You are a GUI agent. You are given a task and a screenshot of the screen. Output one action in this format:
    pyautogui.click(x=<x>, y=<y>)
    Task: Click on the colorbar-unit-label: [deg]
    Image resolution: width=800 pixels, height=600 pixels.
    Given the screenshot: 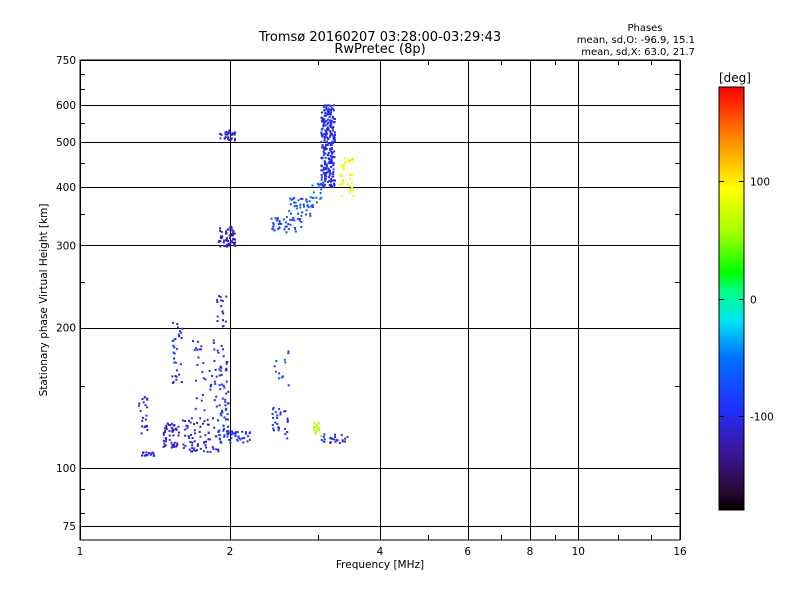 What is the action you would take?
    pyautogui.click(x=735, y=78)
    